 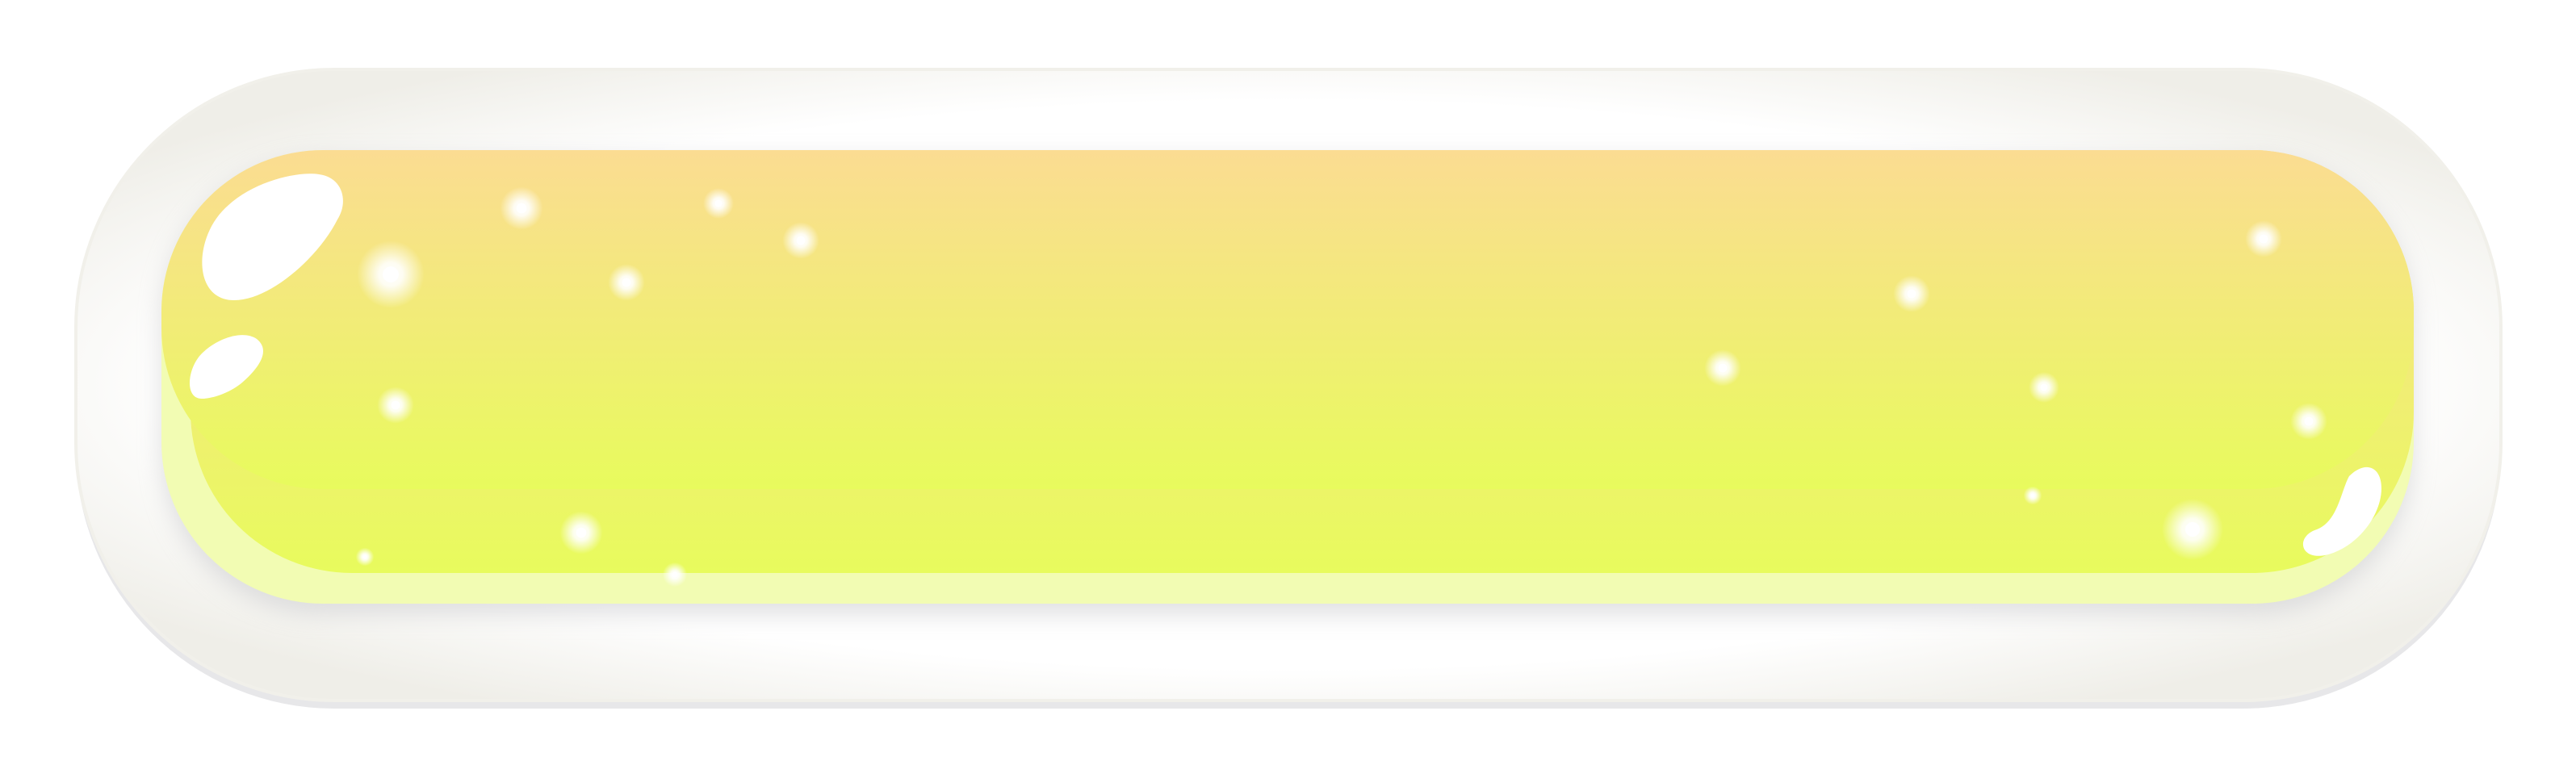 I want to click on gloss-highlight-large, so click(x=272, y=237).